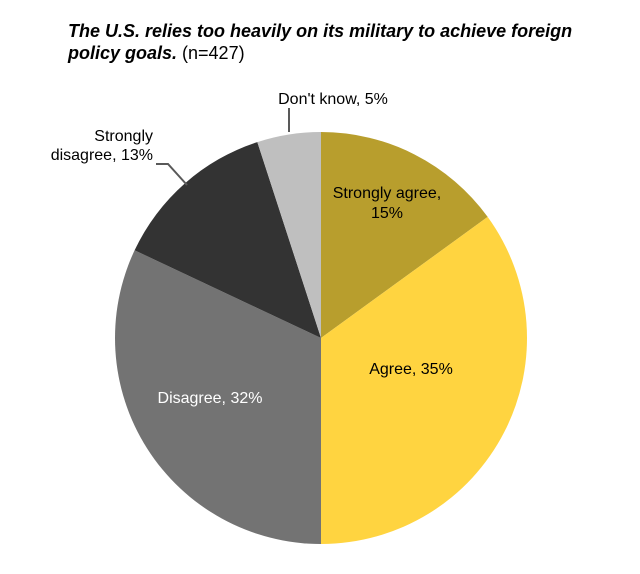  Describe the element at coordinates (227, 240) in the screenshot. I see `pie-slice-strongly-disagree` at that location.